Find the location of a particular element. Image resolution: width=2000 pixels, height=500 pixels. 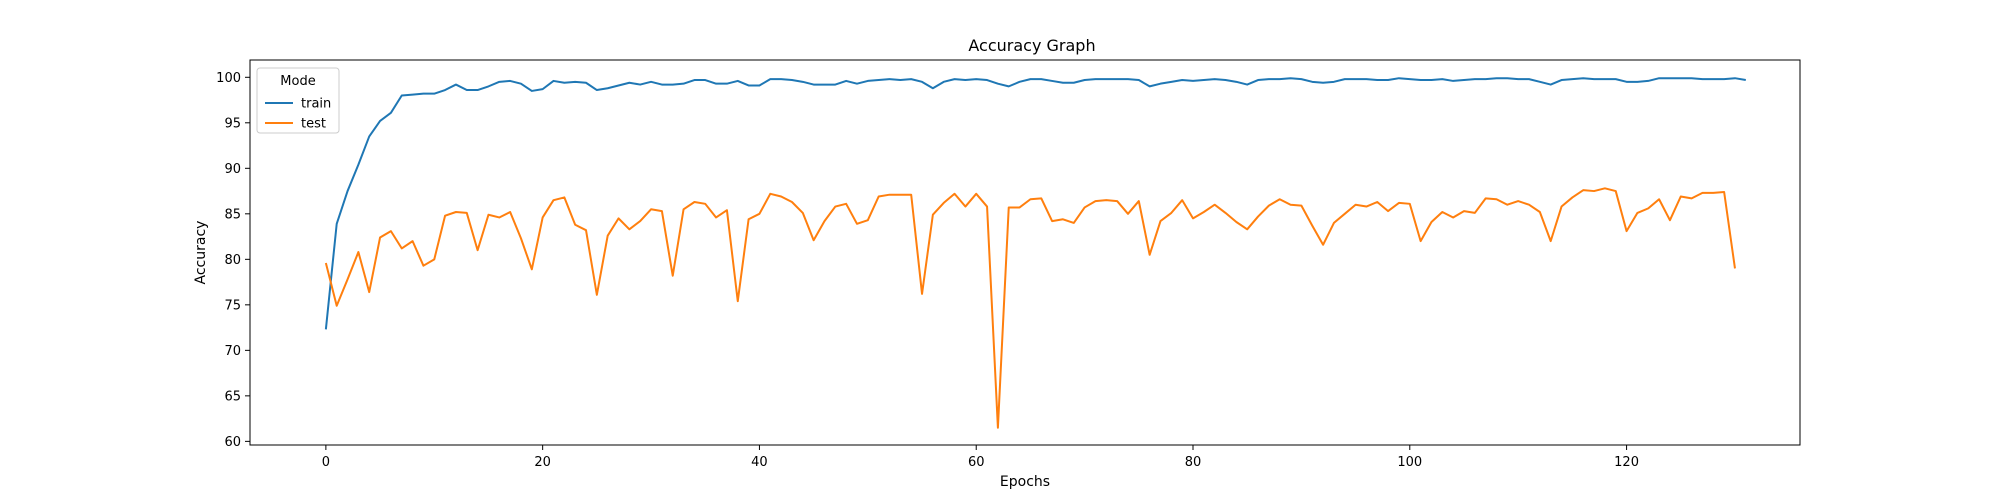

x-tick-label: 80 is located at coordinates (1193, 462).